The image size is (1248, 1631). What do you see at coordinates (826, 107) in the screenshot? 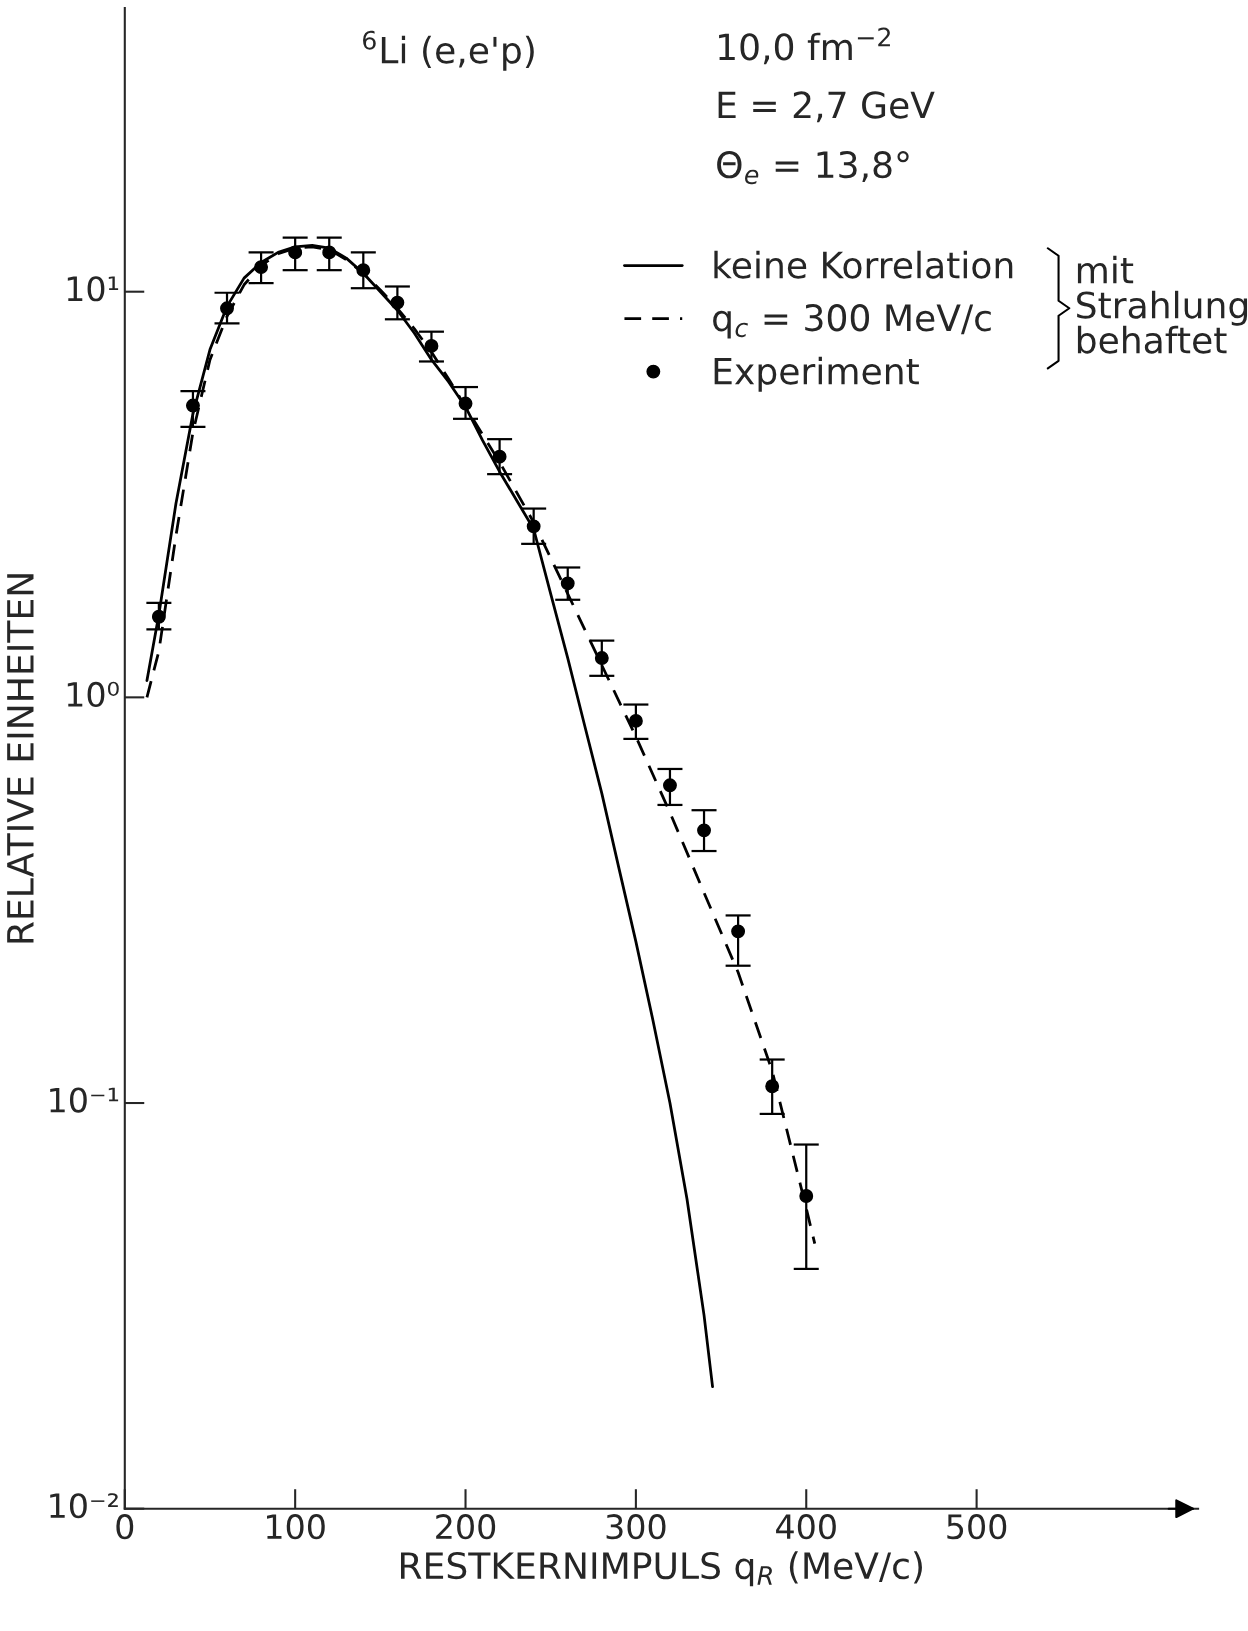
I see `annotation: E = 2,7 GeV` at bounding box center [826, 107].